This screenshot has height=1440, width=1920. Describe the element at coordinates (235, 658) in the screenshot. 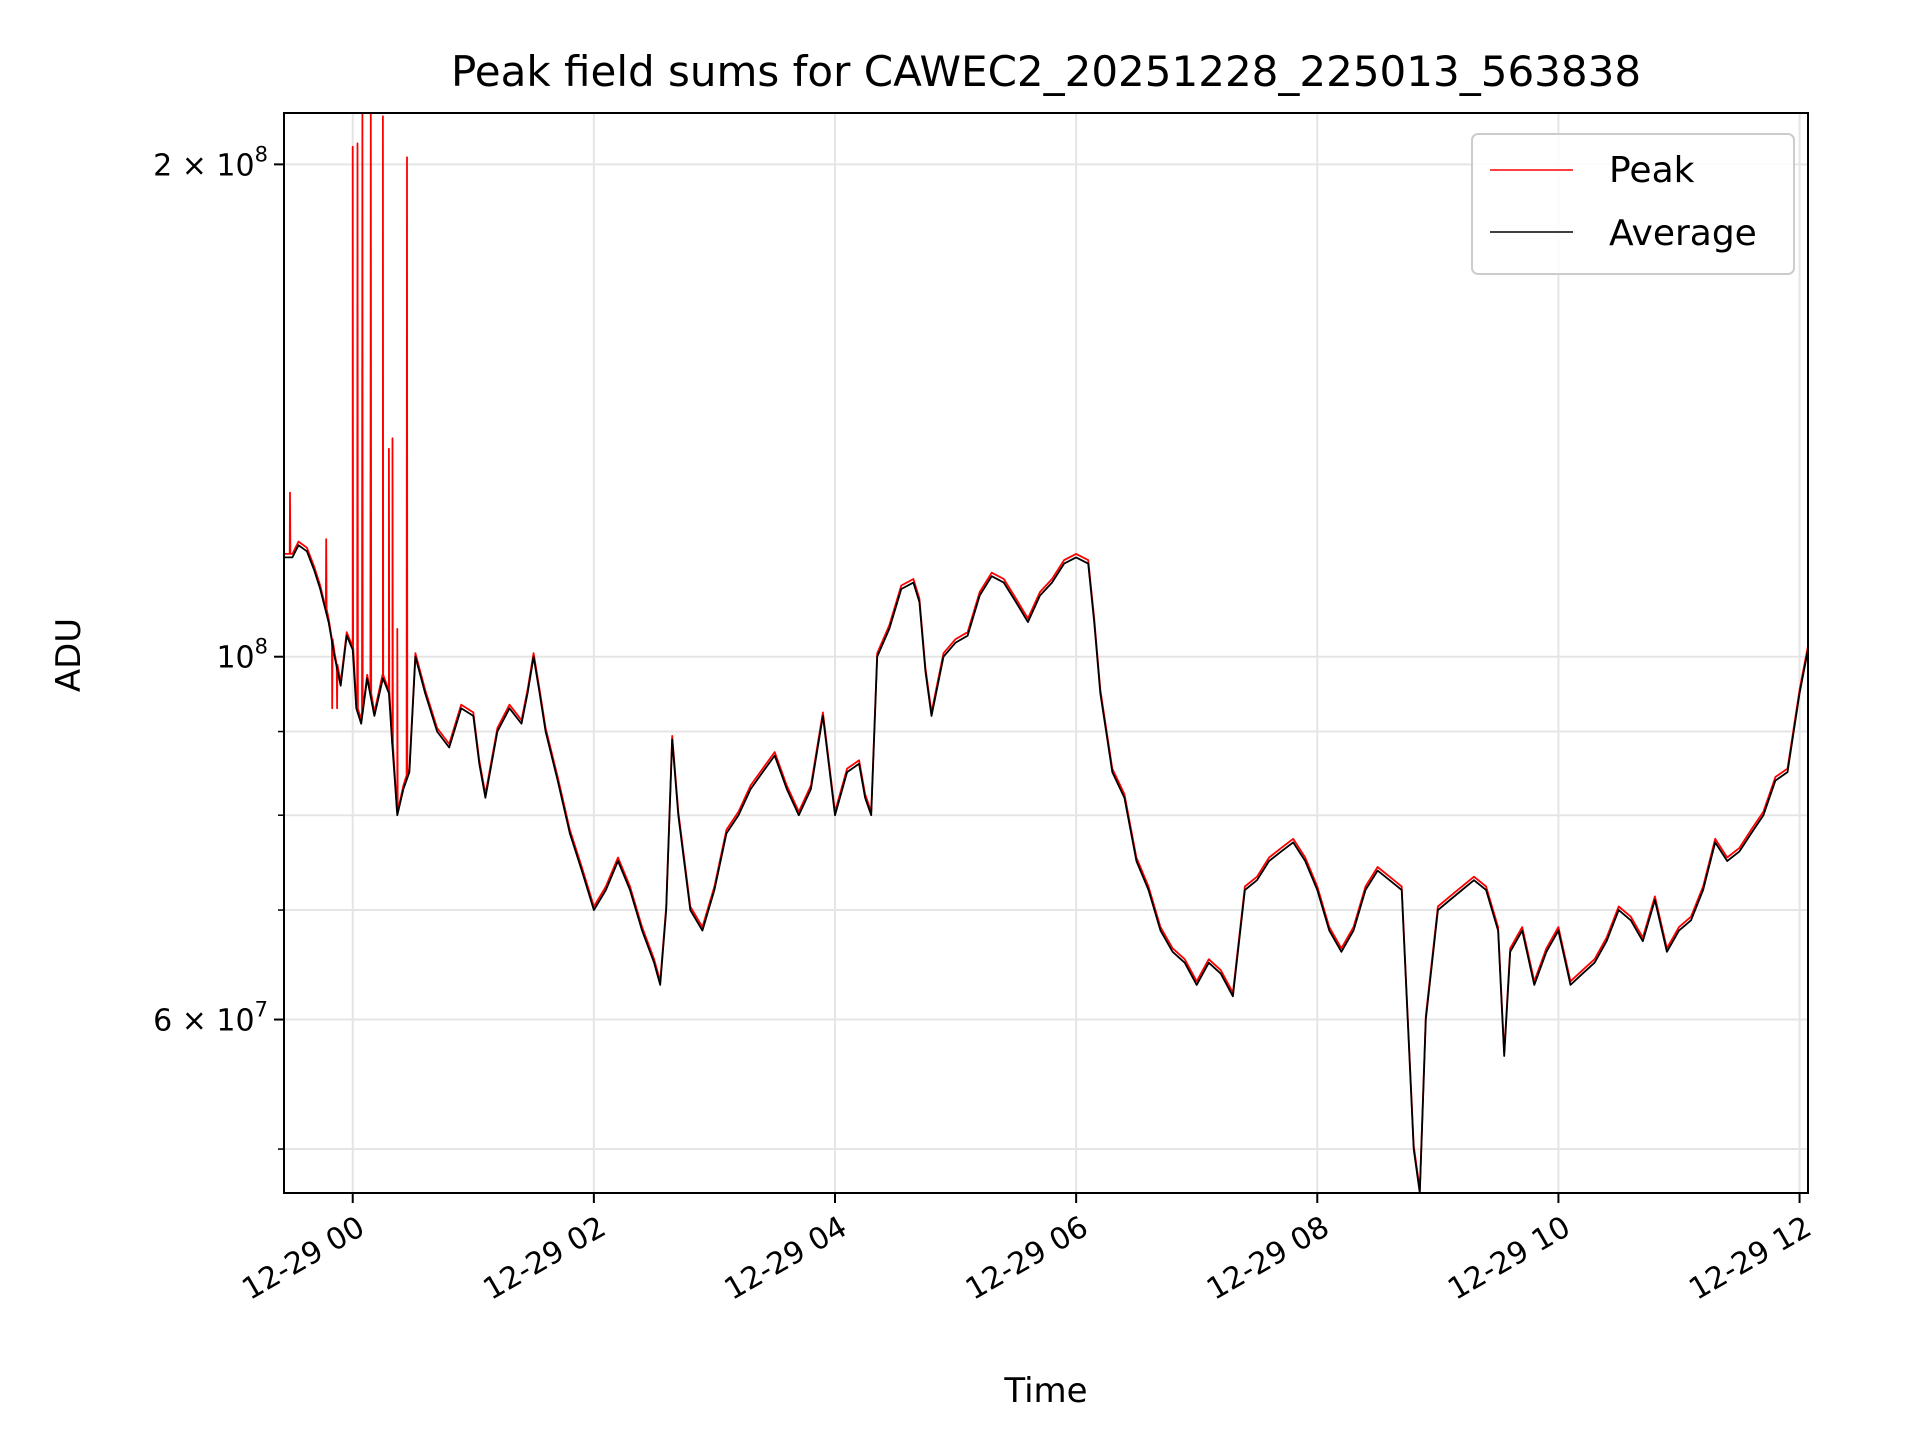

I see `y-tick-label-base: 10` at that location.